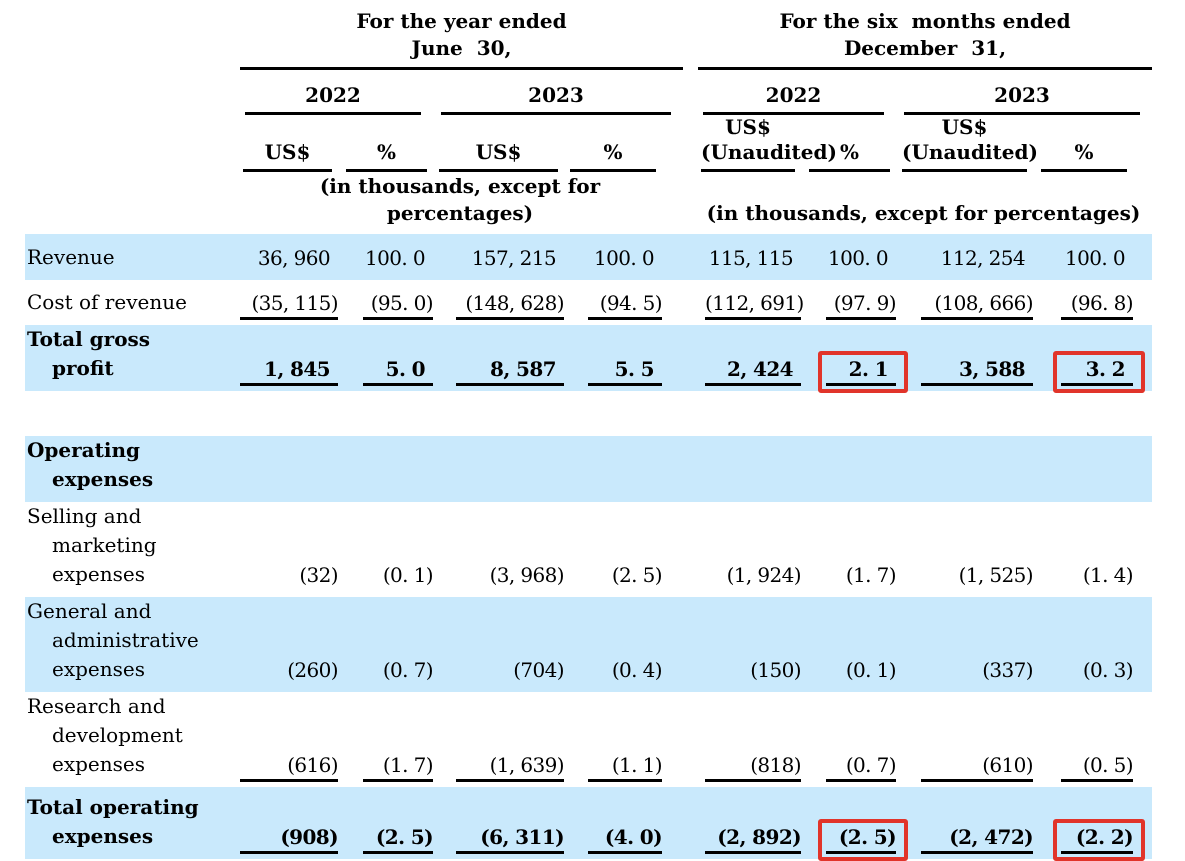 This screenshot has width=1185, height=861. I want to click on cell-value: (150), so click(775, 670).